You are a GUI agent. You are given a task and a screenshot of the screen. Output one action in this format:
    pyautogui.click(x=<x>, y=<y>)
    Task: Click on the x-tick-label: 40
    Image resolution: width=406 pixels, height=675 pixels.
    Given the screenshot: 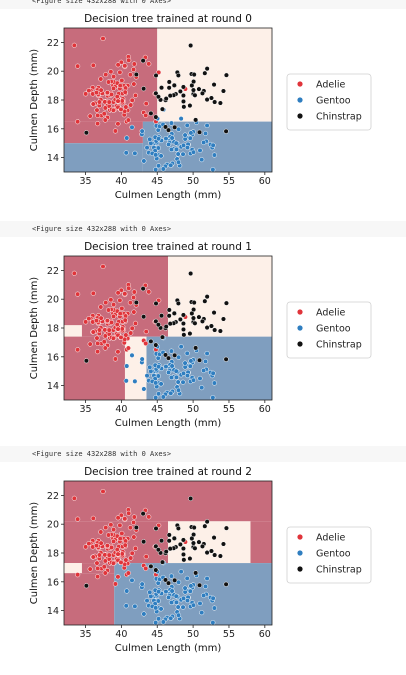 What is the action you would take?
    pyautogui.click(x=121, y=634)
    